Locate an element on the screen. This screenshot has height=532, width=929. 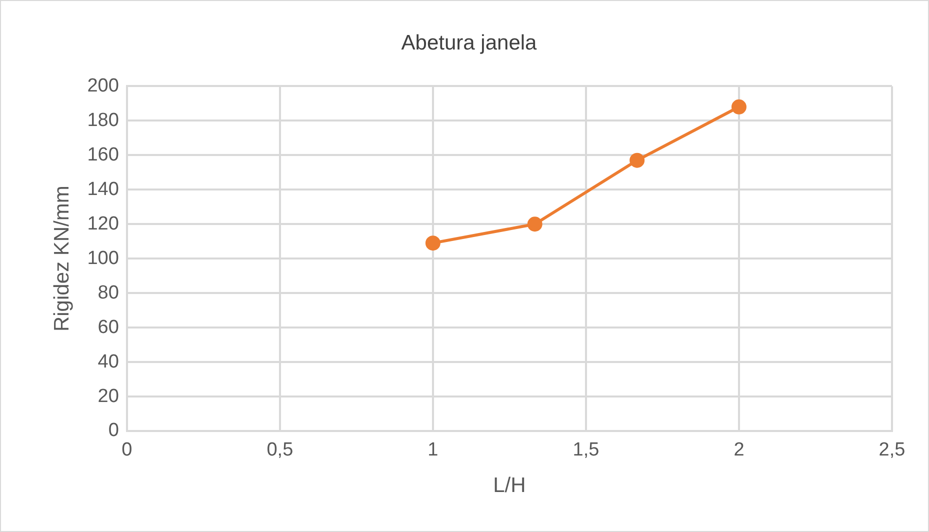
y-tick-label: 20 is located at coordinates (108, 396).